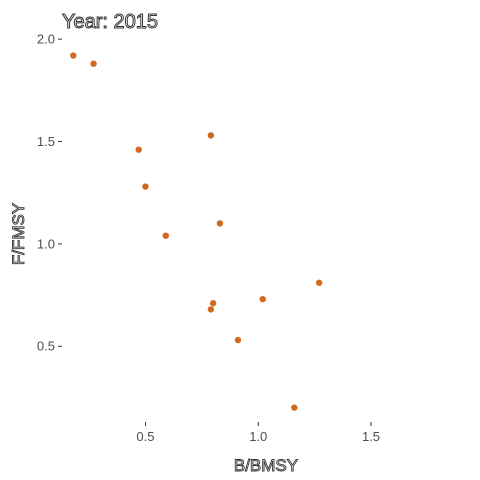  What do you see at coordinates (49, 193) in the screenshot?
I see `y-axis: 0.5 1.0 1.5 2.0` at bounding box center [49, 193].